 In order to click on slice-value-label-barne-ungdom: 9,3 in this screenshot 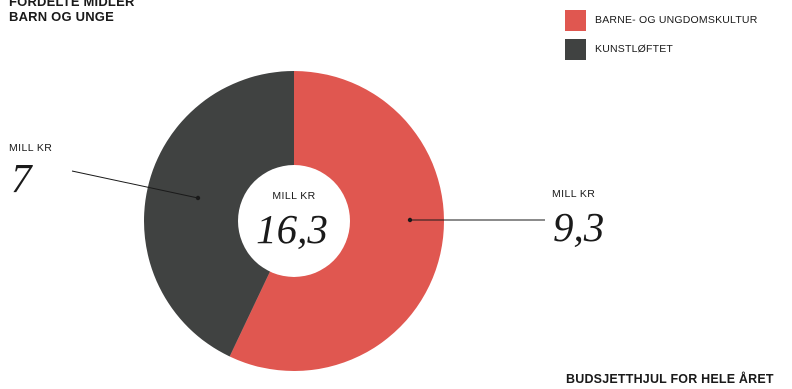, I will do `click(578, 227)`.